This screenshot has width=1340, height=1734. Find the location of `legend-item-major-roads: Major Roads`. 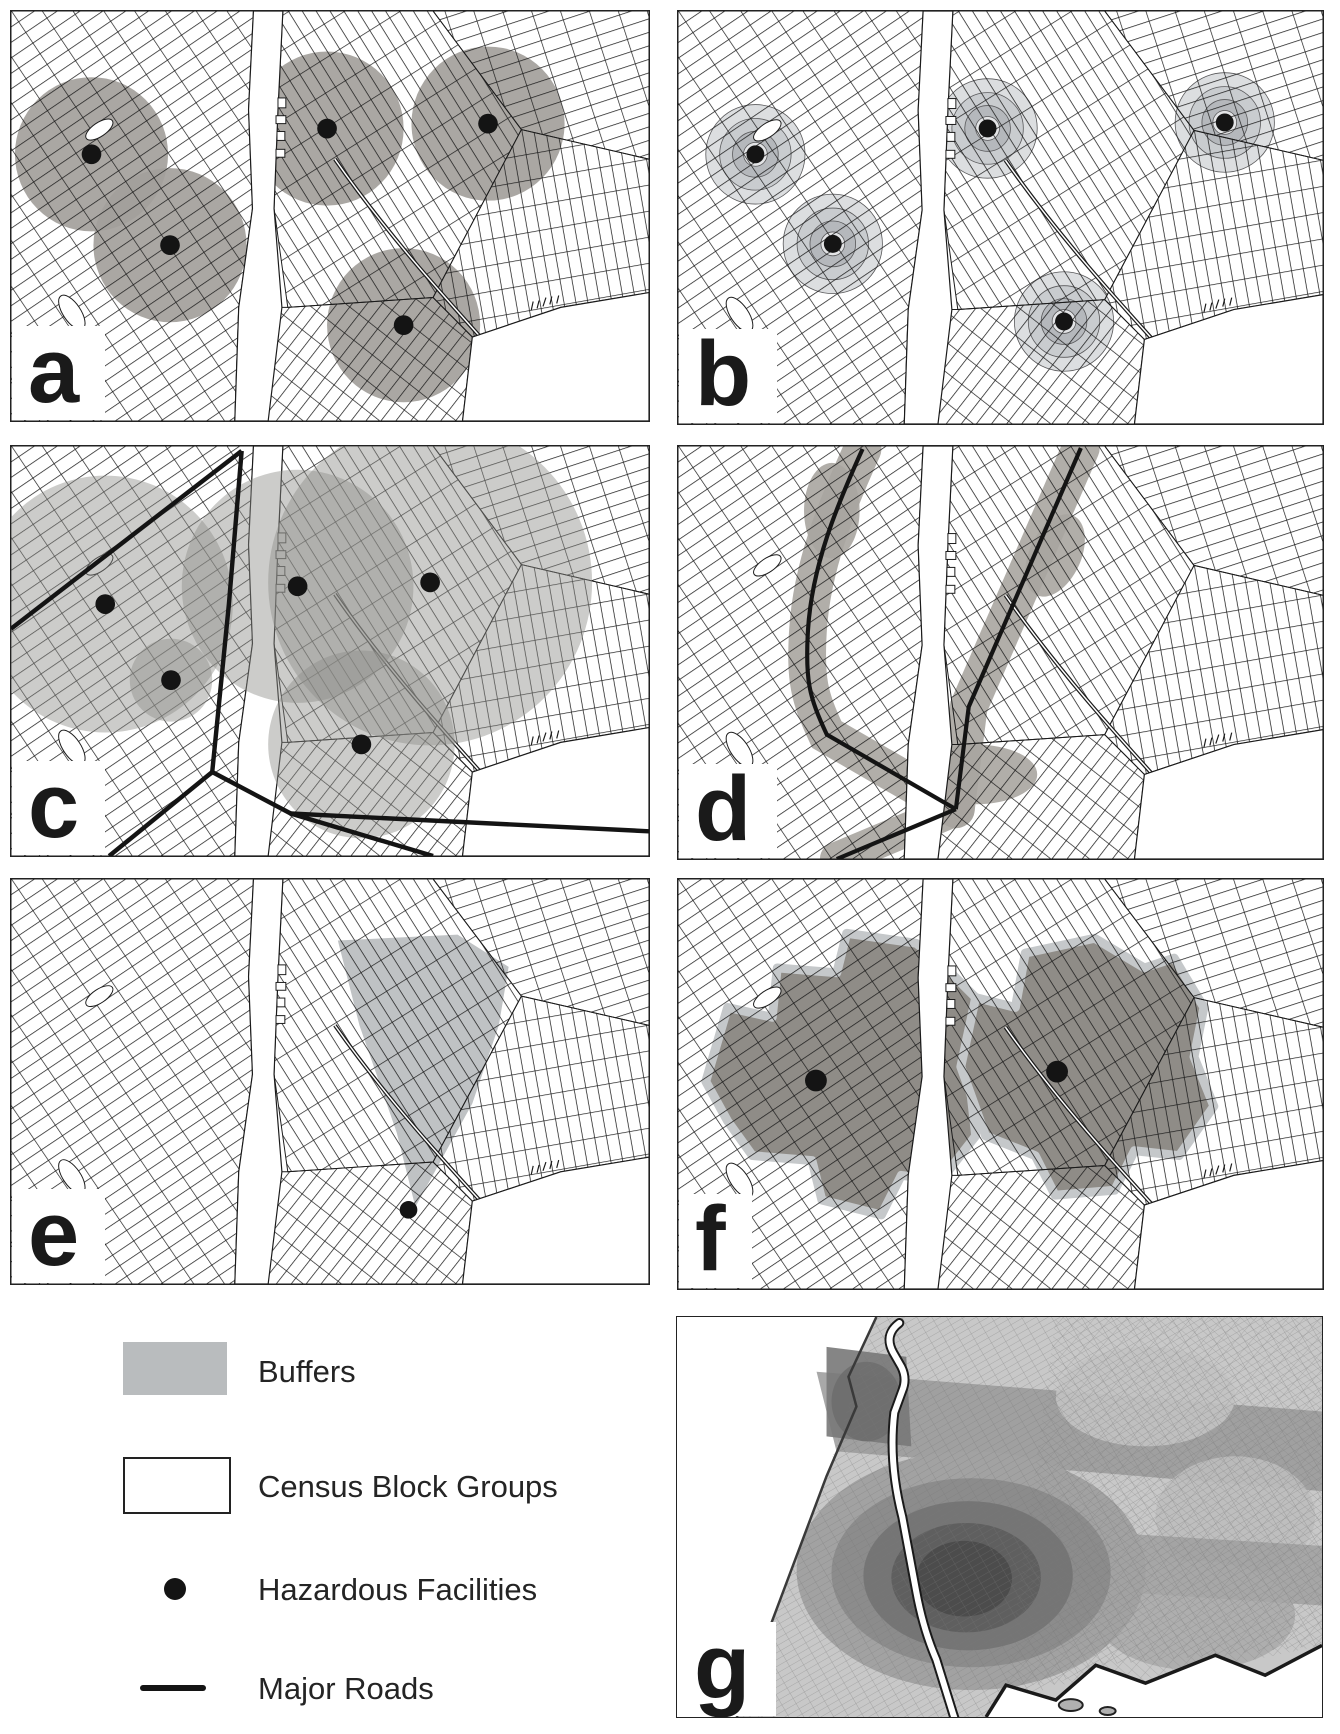

legend-item-major-roads: Major Roads is located at coordinates (350, 1694).